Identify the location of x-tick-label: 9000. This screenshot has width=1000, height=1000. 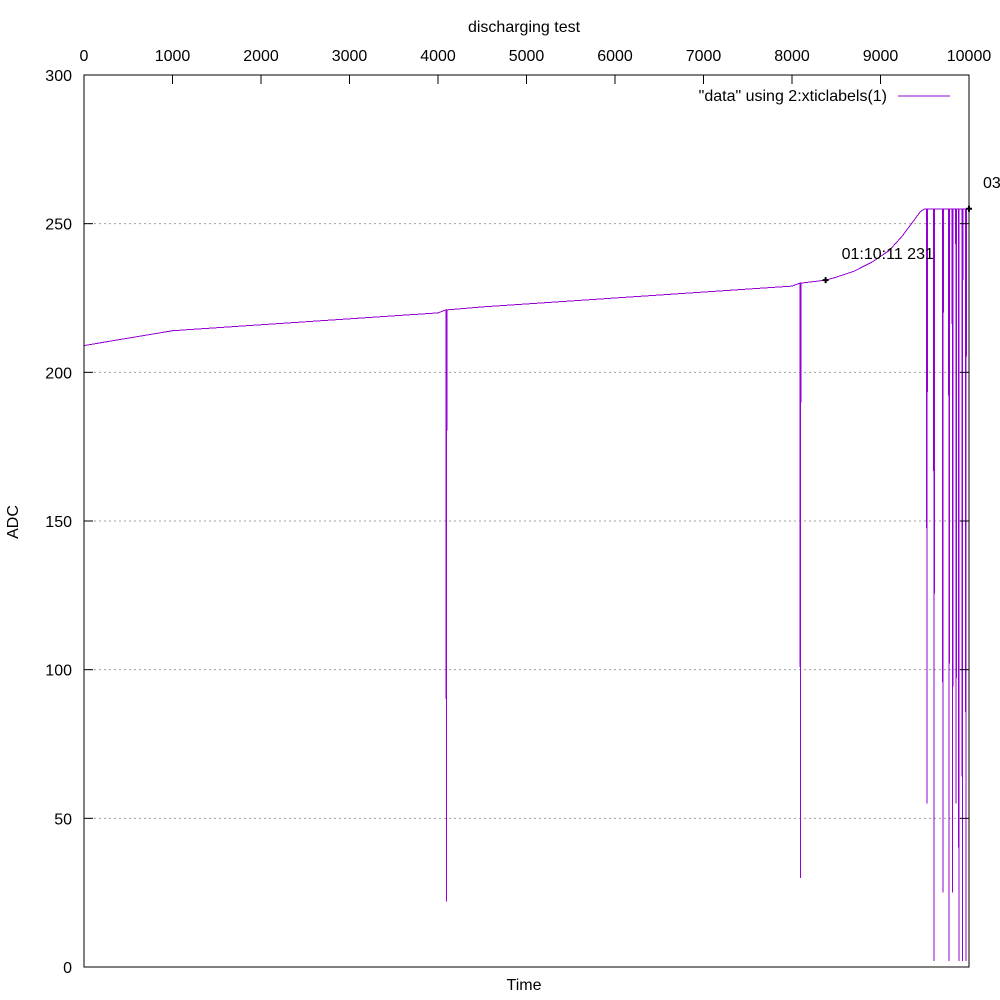
(881, 56).